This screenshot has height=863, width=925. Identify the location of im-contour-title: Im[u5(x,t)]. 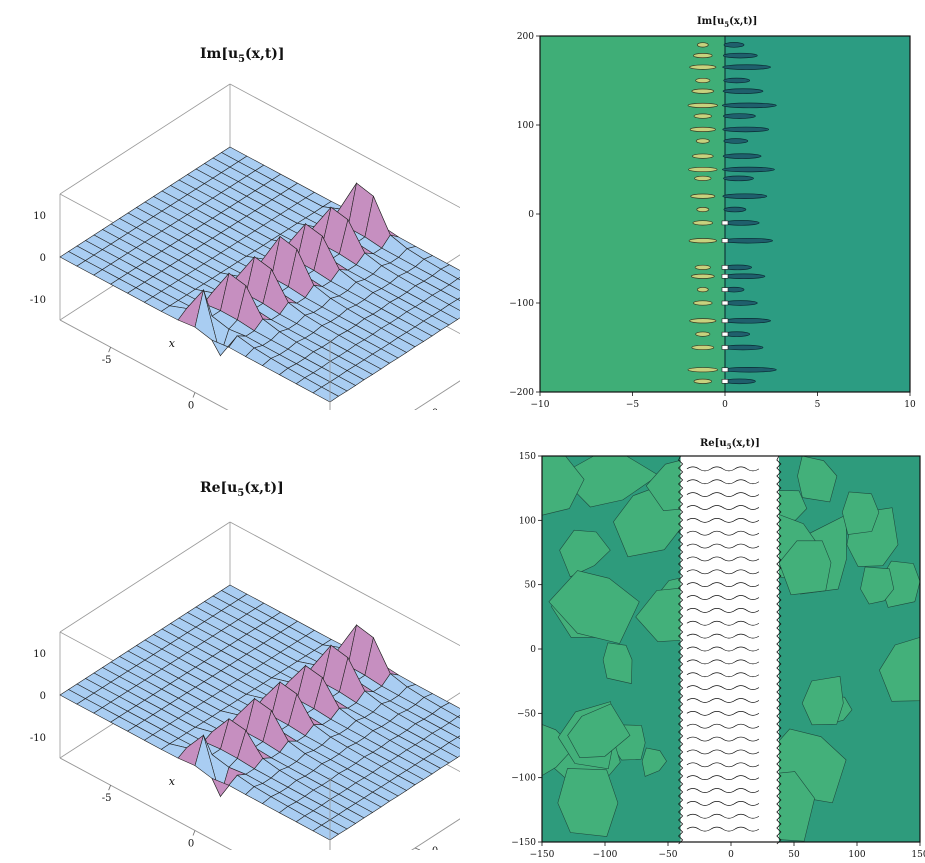
(727, 22).